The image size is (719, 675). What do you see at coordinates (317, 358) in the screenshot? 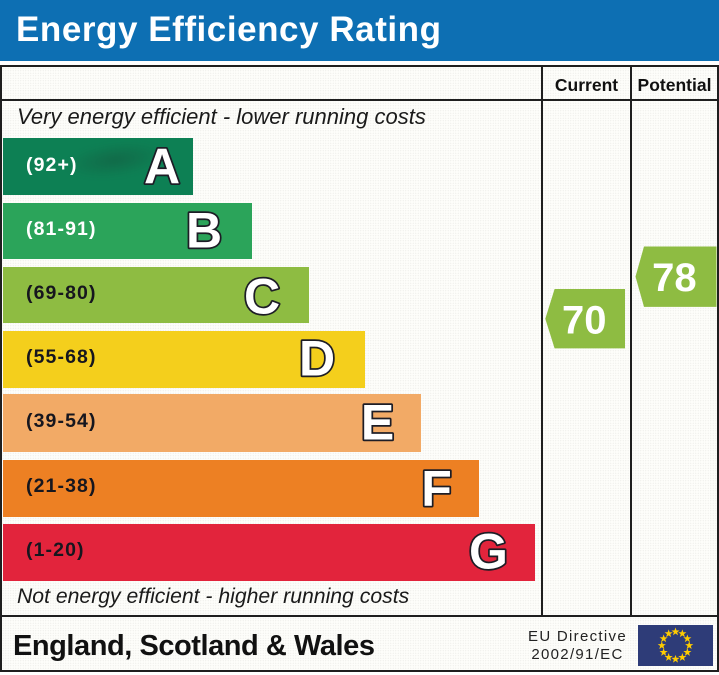
I see `svg-text: D` at bounding box center [317, 358].